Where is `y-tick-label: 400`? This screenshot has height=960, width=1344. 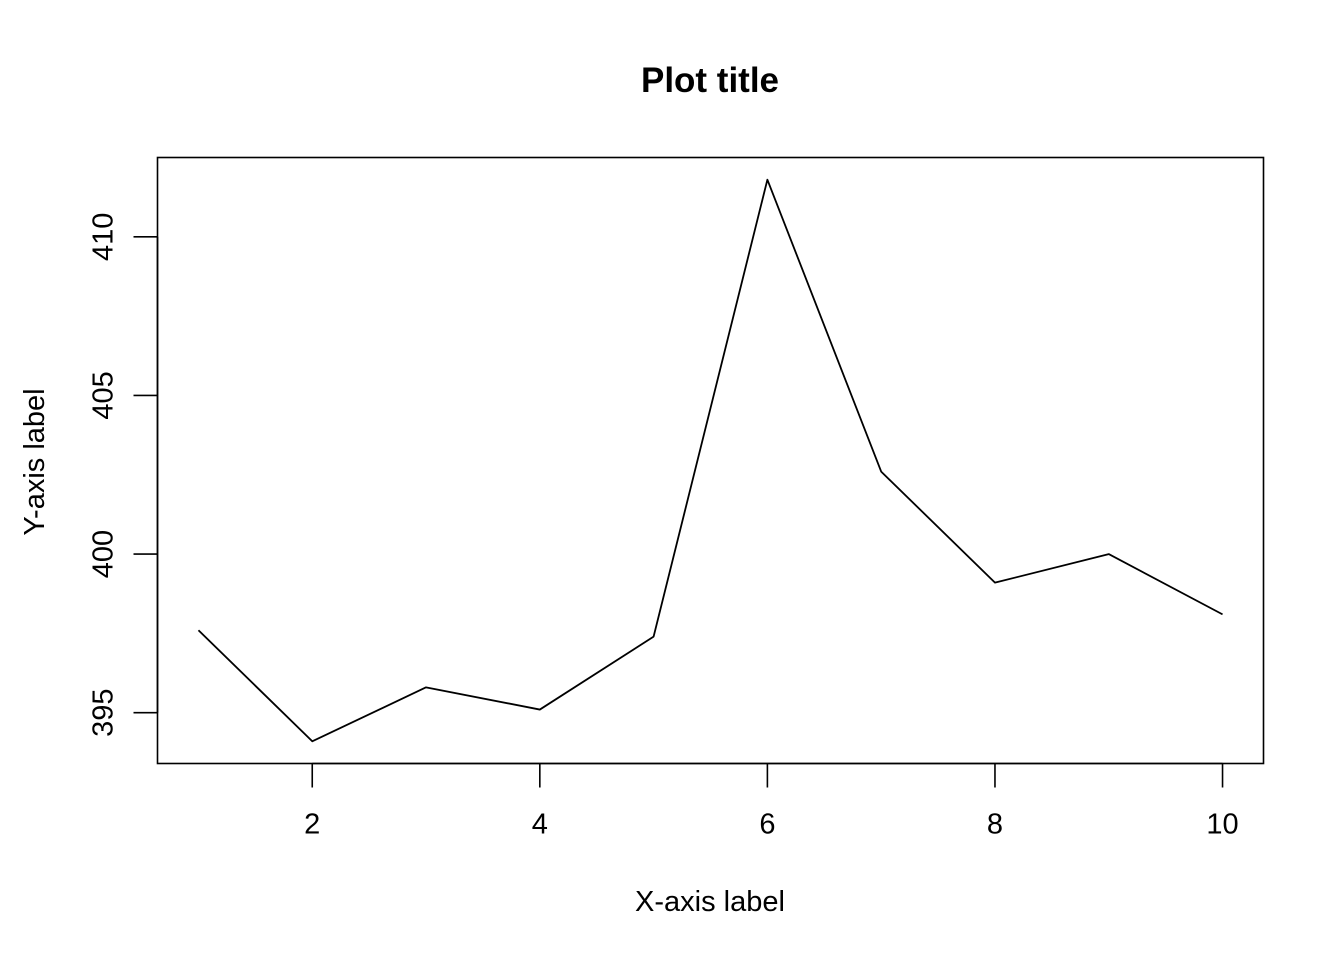
y-tick-label: 400 is located at coordinates (104, 554).